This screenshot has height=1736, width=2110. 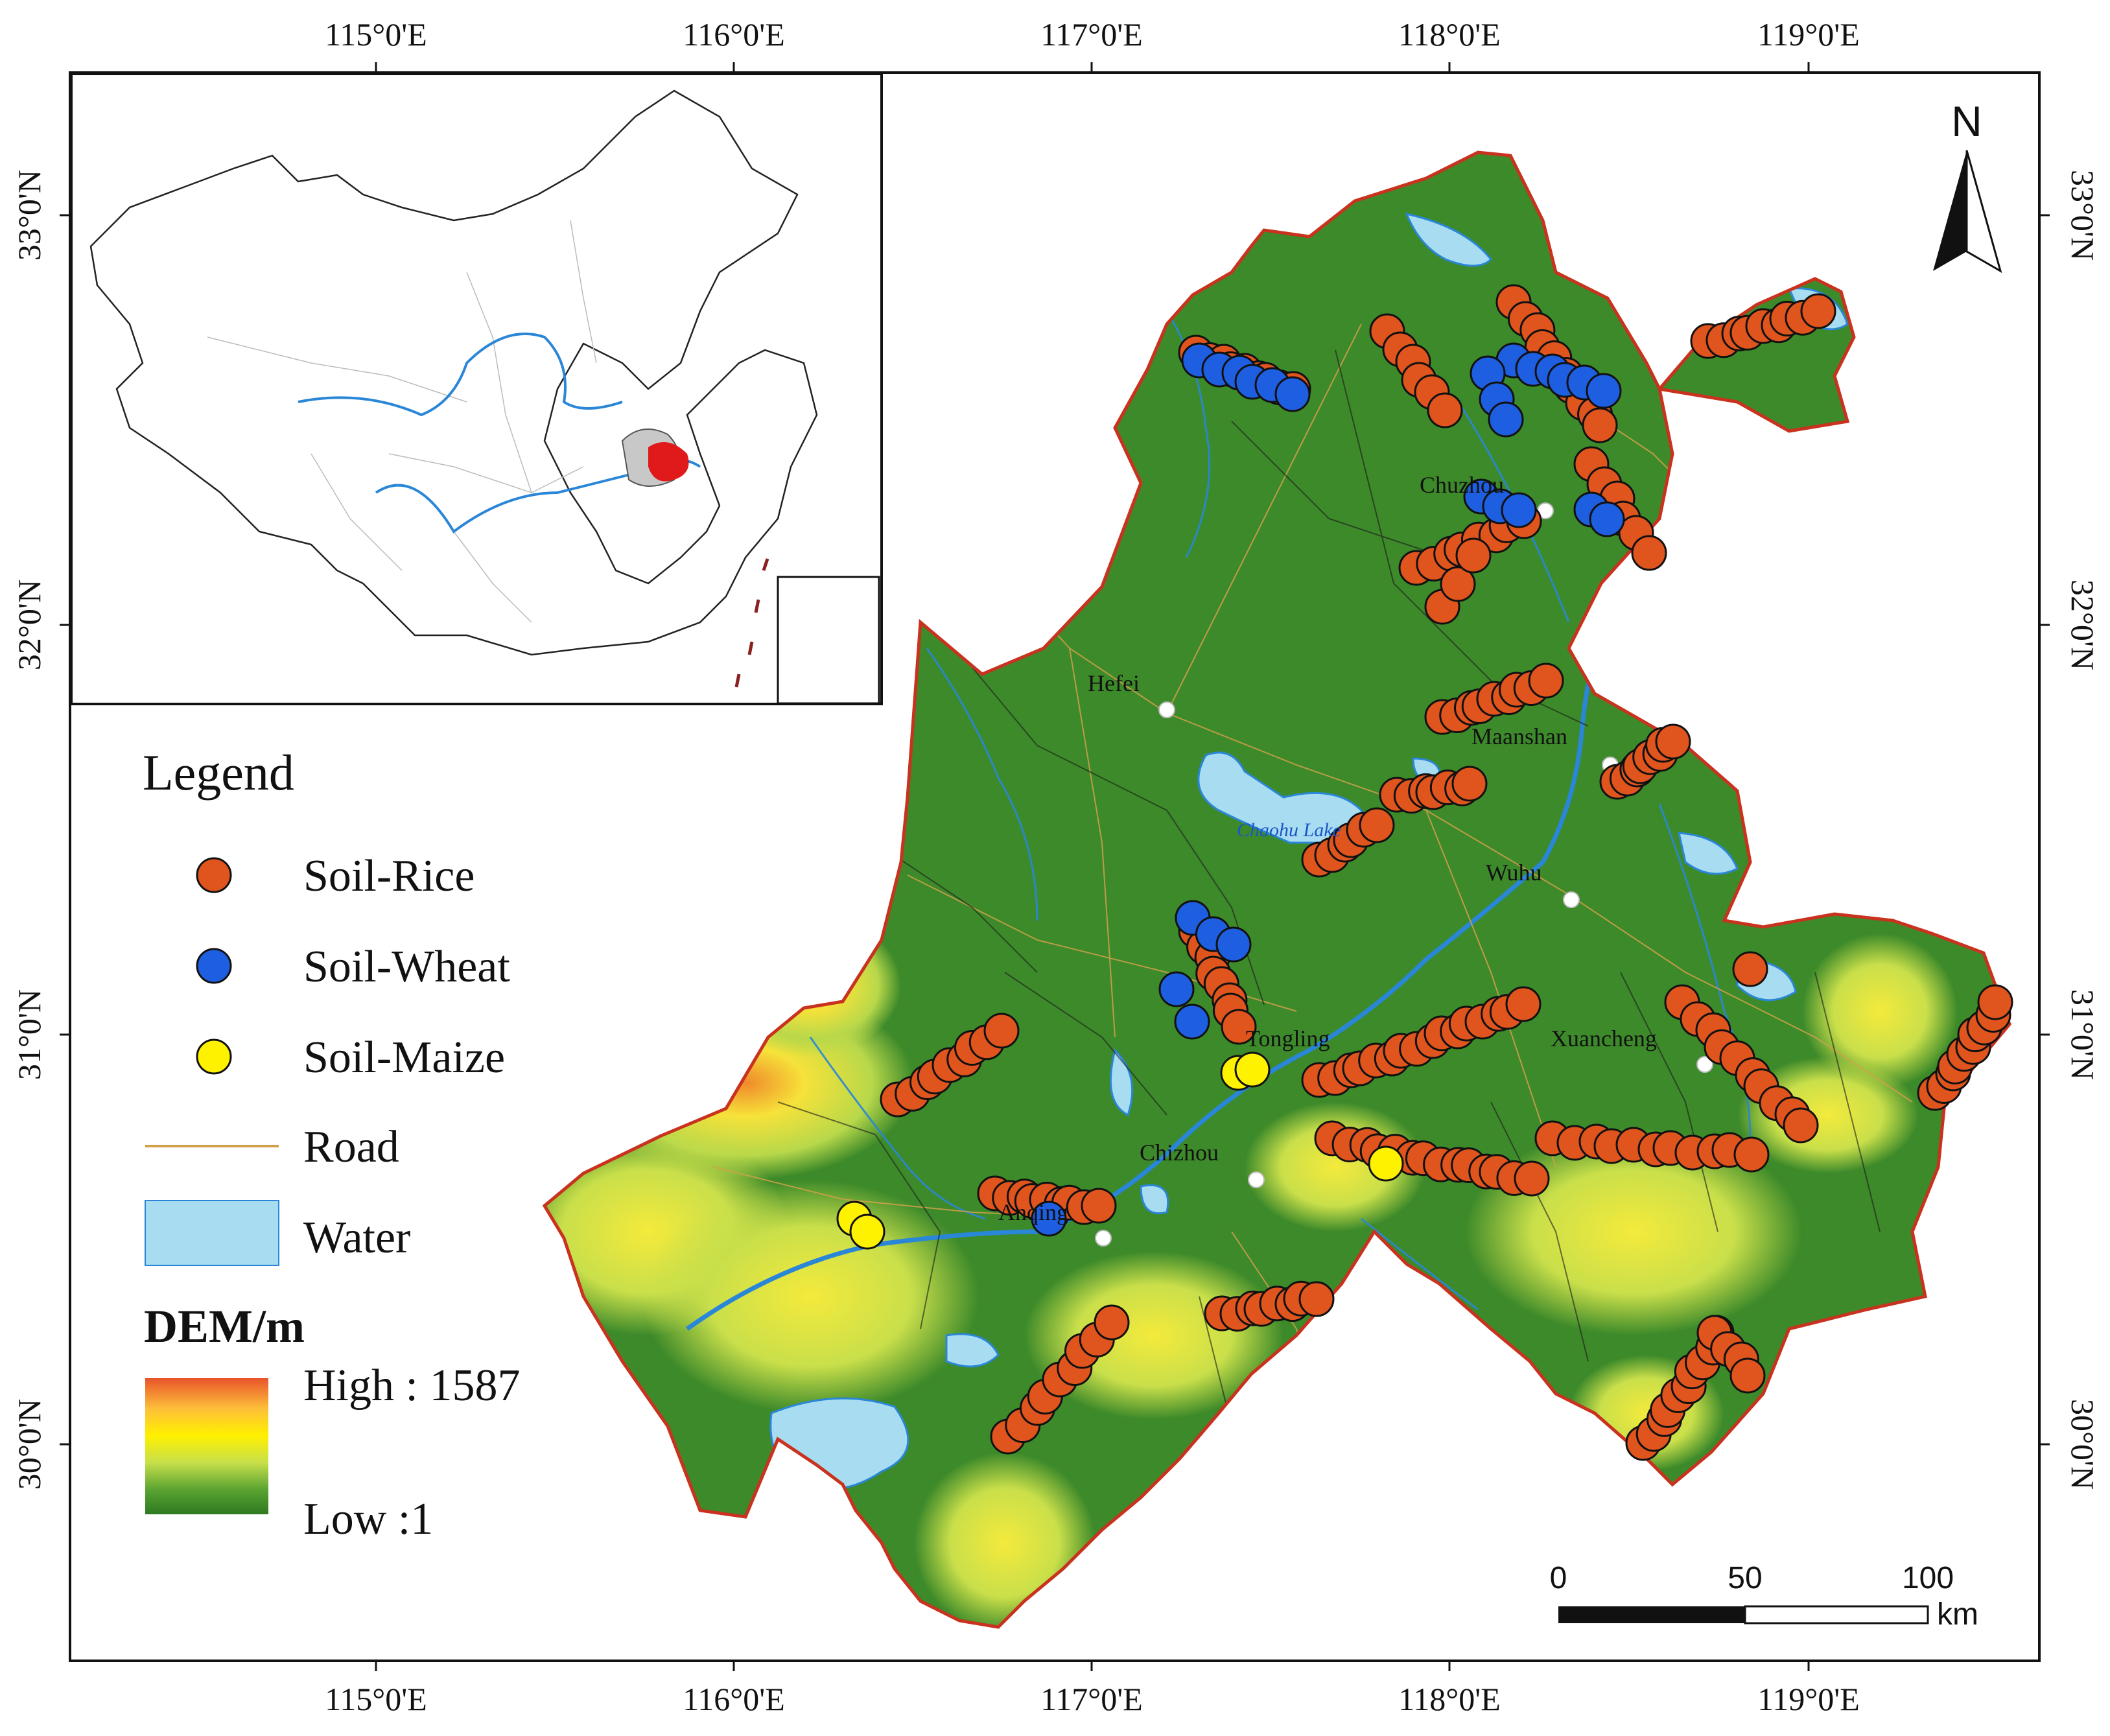 I want to click on city-dot-wuhu, so click(x=1572, y=899).